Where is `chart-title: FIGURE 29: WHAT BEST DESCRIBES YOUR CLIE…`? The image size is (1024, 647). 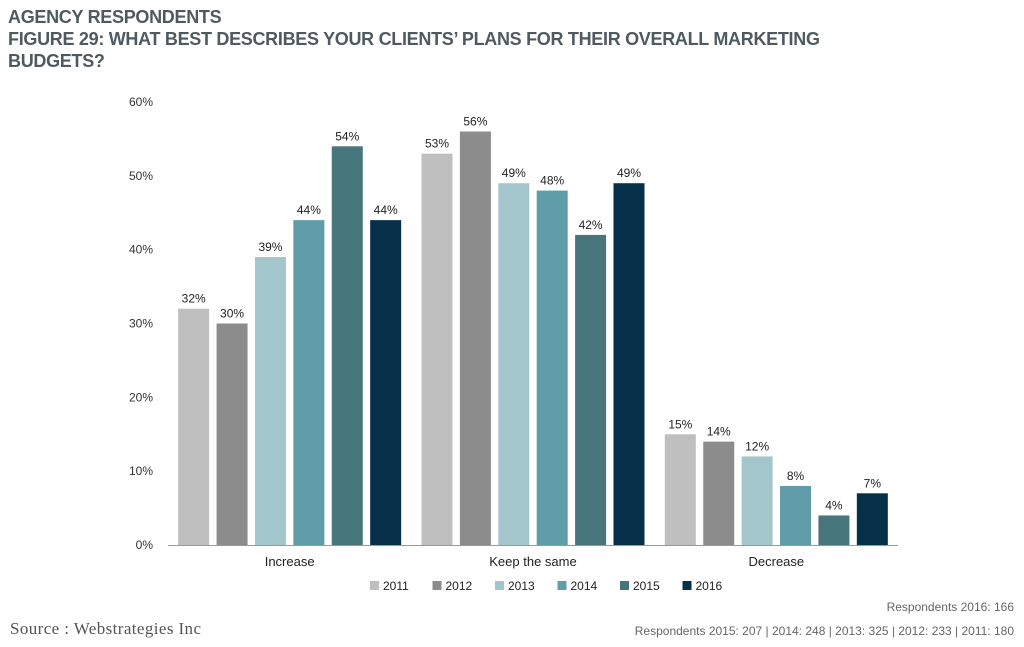
chart-title: FIGURE 29: WHAT BEST DESCRIBES YOUR CLIE… is located at coordinates (414, 50).